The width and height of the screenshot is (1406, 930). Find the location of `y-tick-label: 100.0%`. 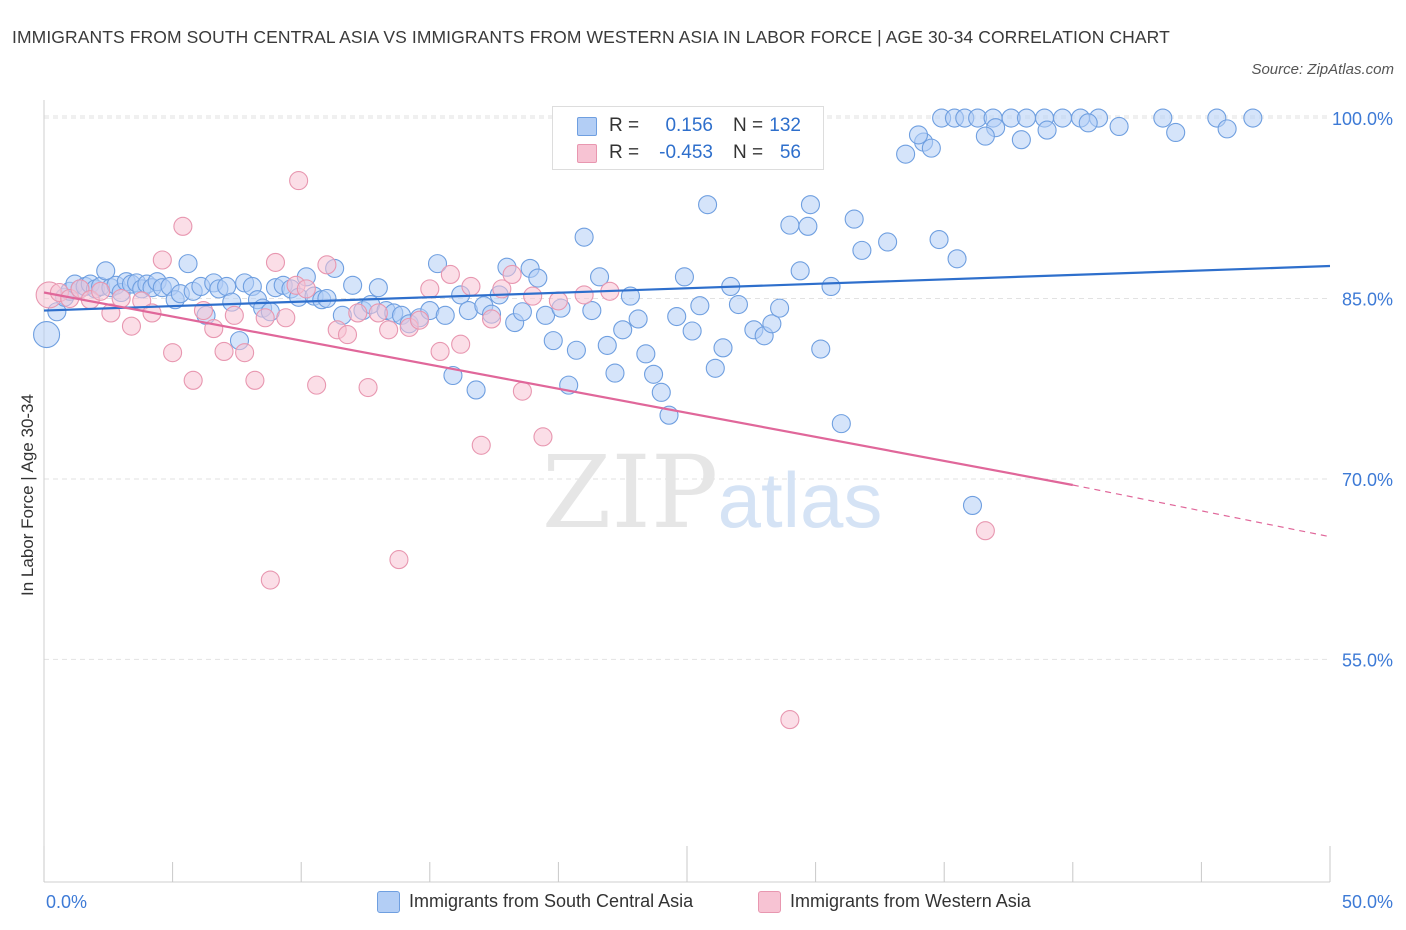

y-tick-label: 100.0% is located at coordinates (1362, 119).